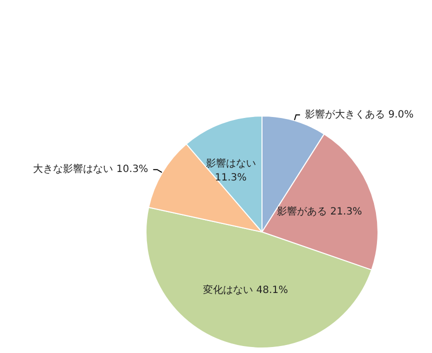 This screenshot has width=432, height=353. Describe the element at coordinates (90, 169) in the screenshot. I see `slice-label: 大きな影響はない 10.3%` at that location.